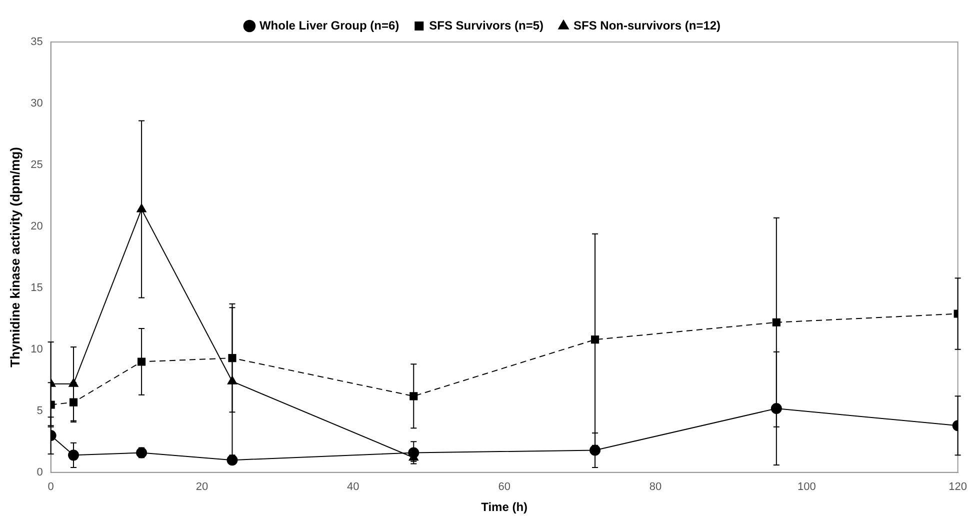 This screenshot has height=521, width=970. What do you see at coordinates (647, 25) in the screenshot?
I see `legend-label: SFS Non-survivors (n=12)` at bounding box center [647, 25].